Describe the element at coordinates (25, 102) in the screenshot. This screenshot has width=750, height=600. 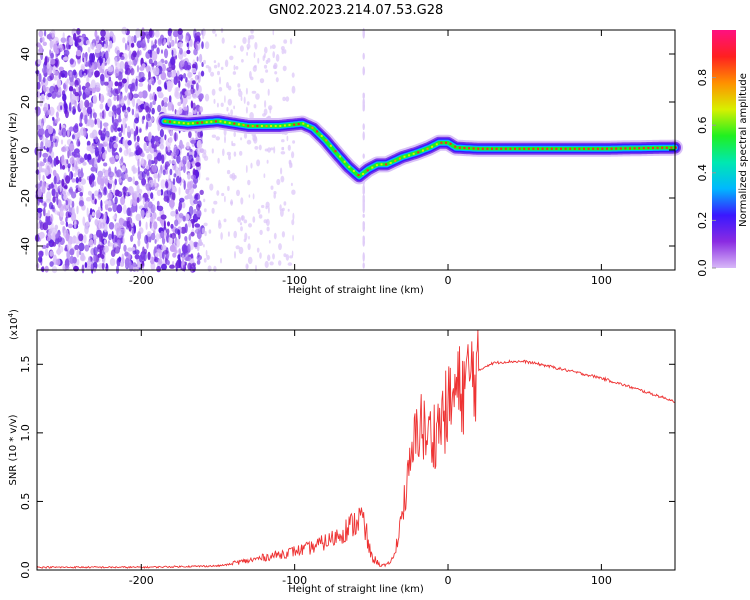
I see `spectrogram-ytick-label: 20` at that location.